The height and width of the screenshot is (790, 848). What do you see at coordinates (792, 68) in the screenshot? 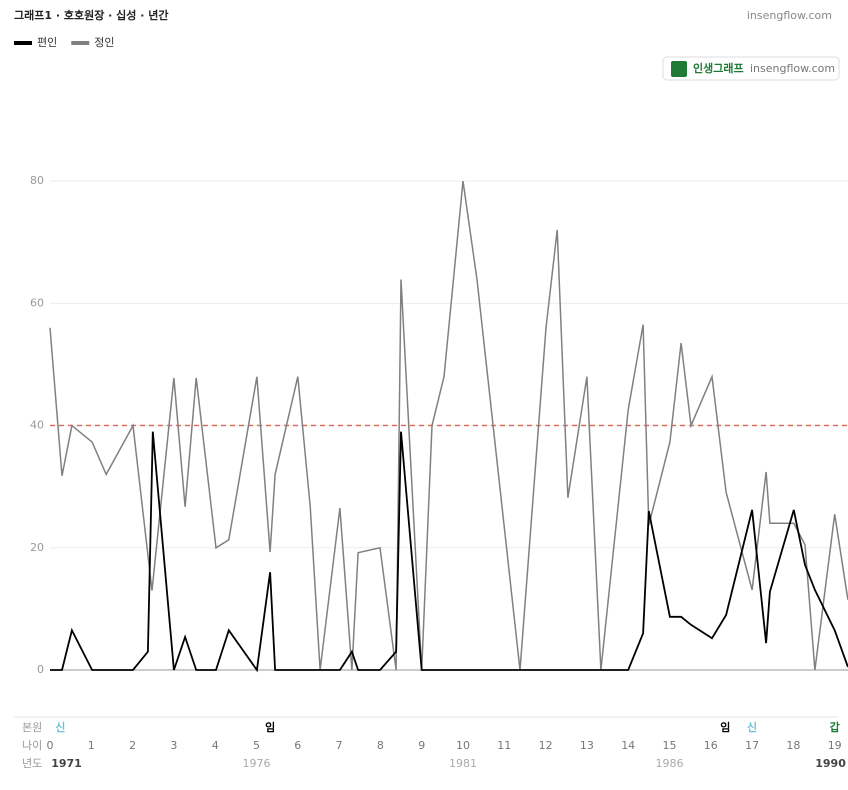
I see `badge-site: insengflow.com` at bounding box center [792, 68].